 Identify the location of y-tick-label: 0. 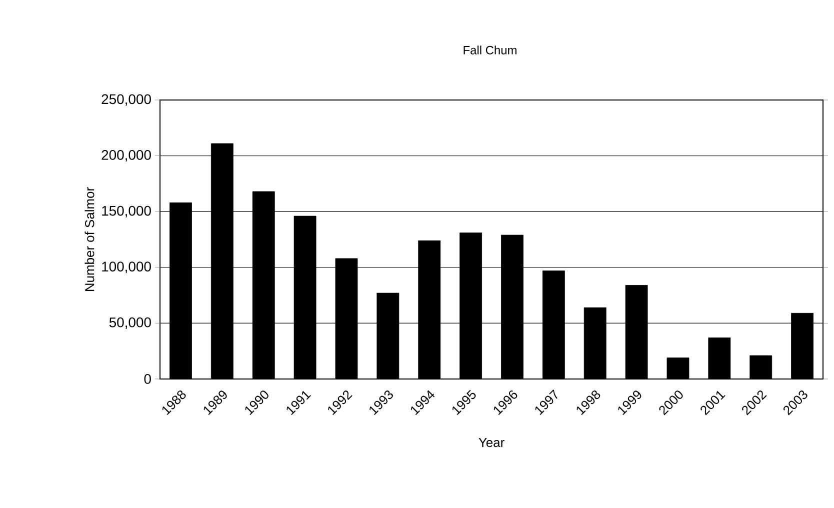
(147, 379).